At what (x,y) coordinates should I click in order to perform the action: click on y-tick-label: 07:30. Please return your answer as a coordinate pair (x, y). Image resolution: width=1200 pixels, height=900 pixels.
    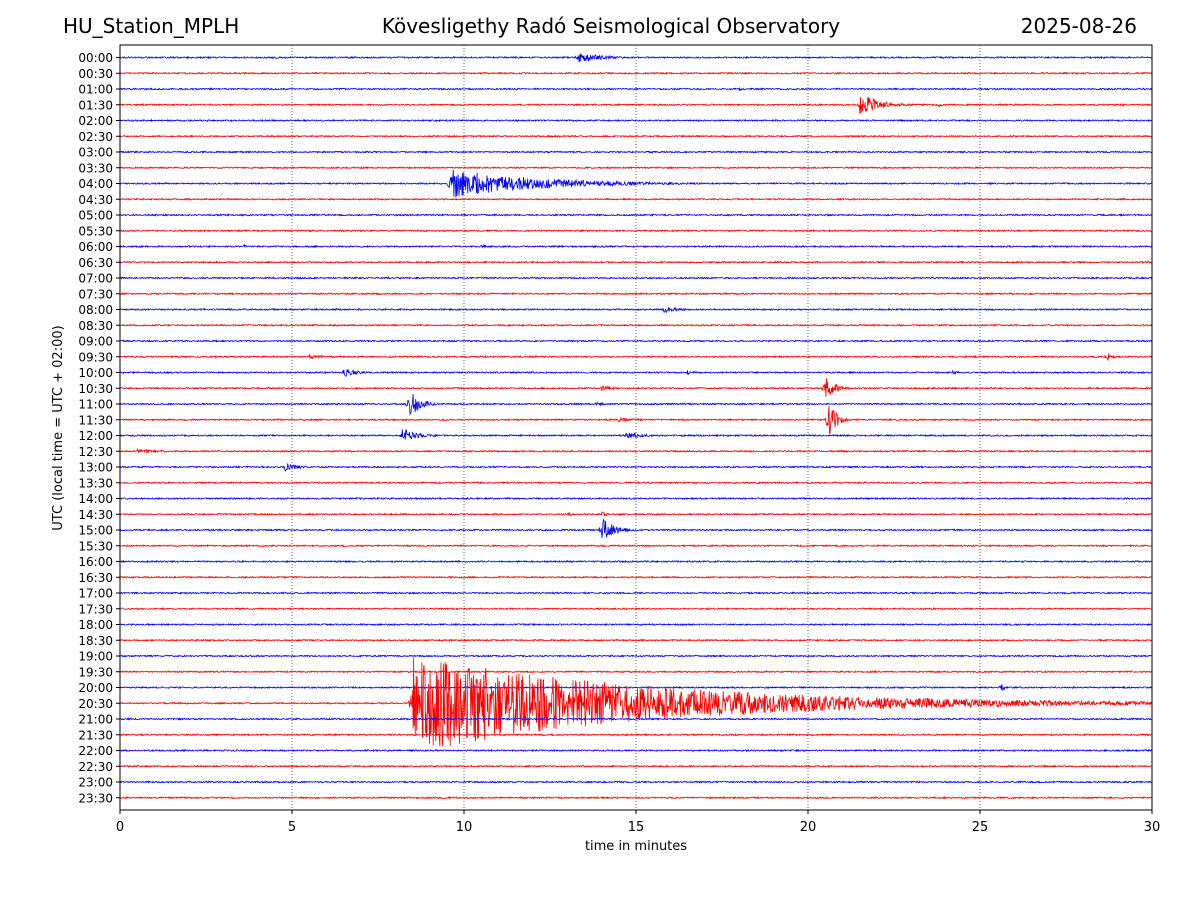
    Looking at the image, I should click on (95, 294).